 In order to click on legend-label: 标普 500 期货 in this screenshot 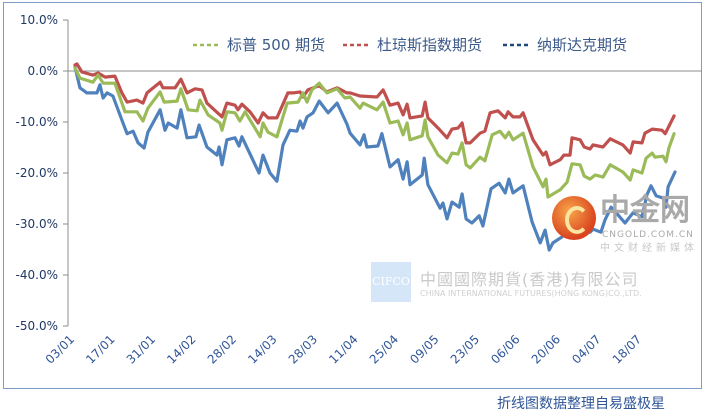, I will do `click(276, 45)`.